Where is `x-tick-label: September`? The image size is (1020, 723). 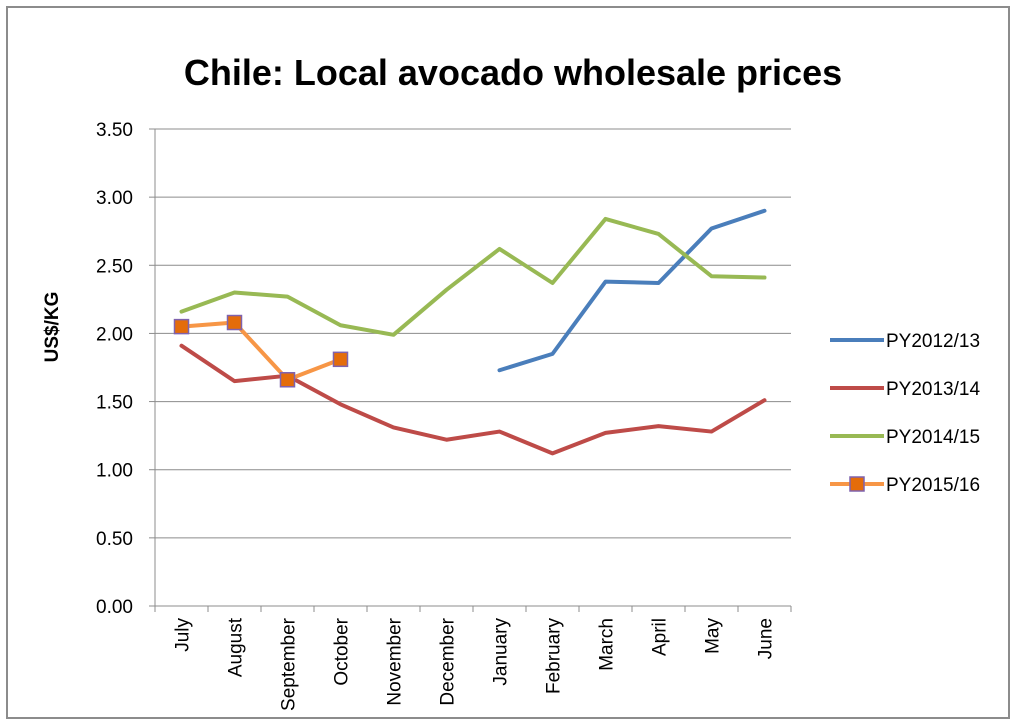
x-tick-label: September is located at coordinates (289, 664).